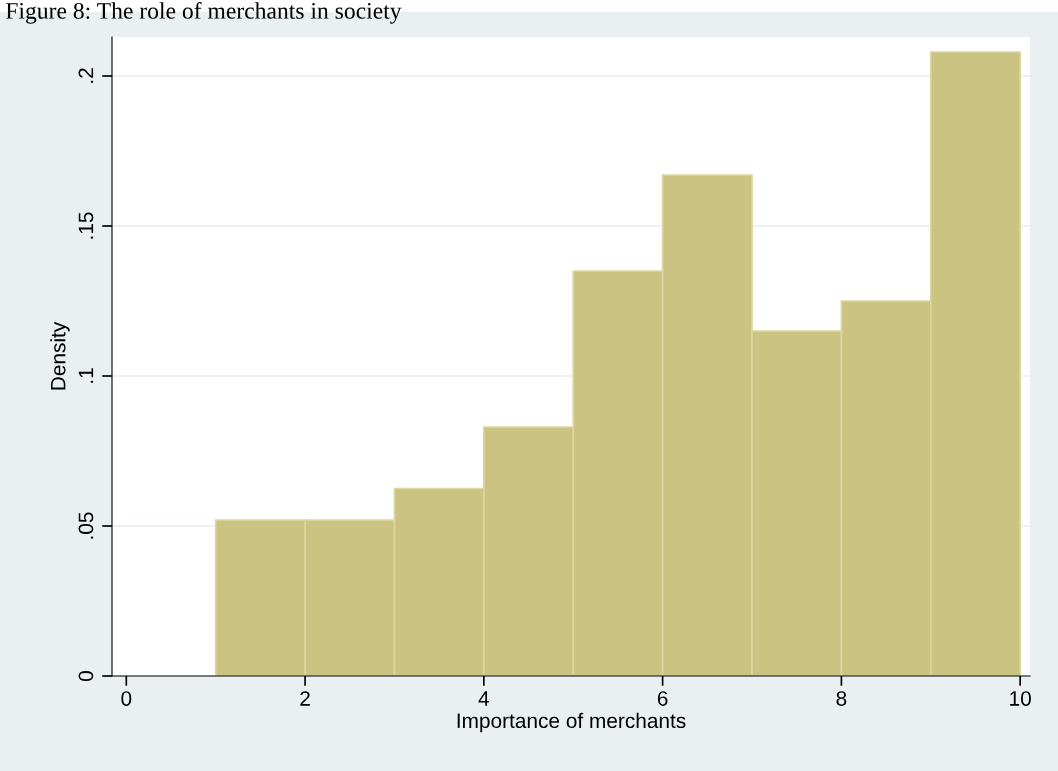  What do you see at coordinates (86, 225) in the screenshot?
I see `y-tick-label: .15` at bounding box center [86, 225].